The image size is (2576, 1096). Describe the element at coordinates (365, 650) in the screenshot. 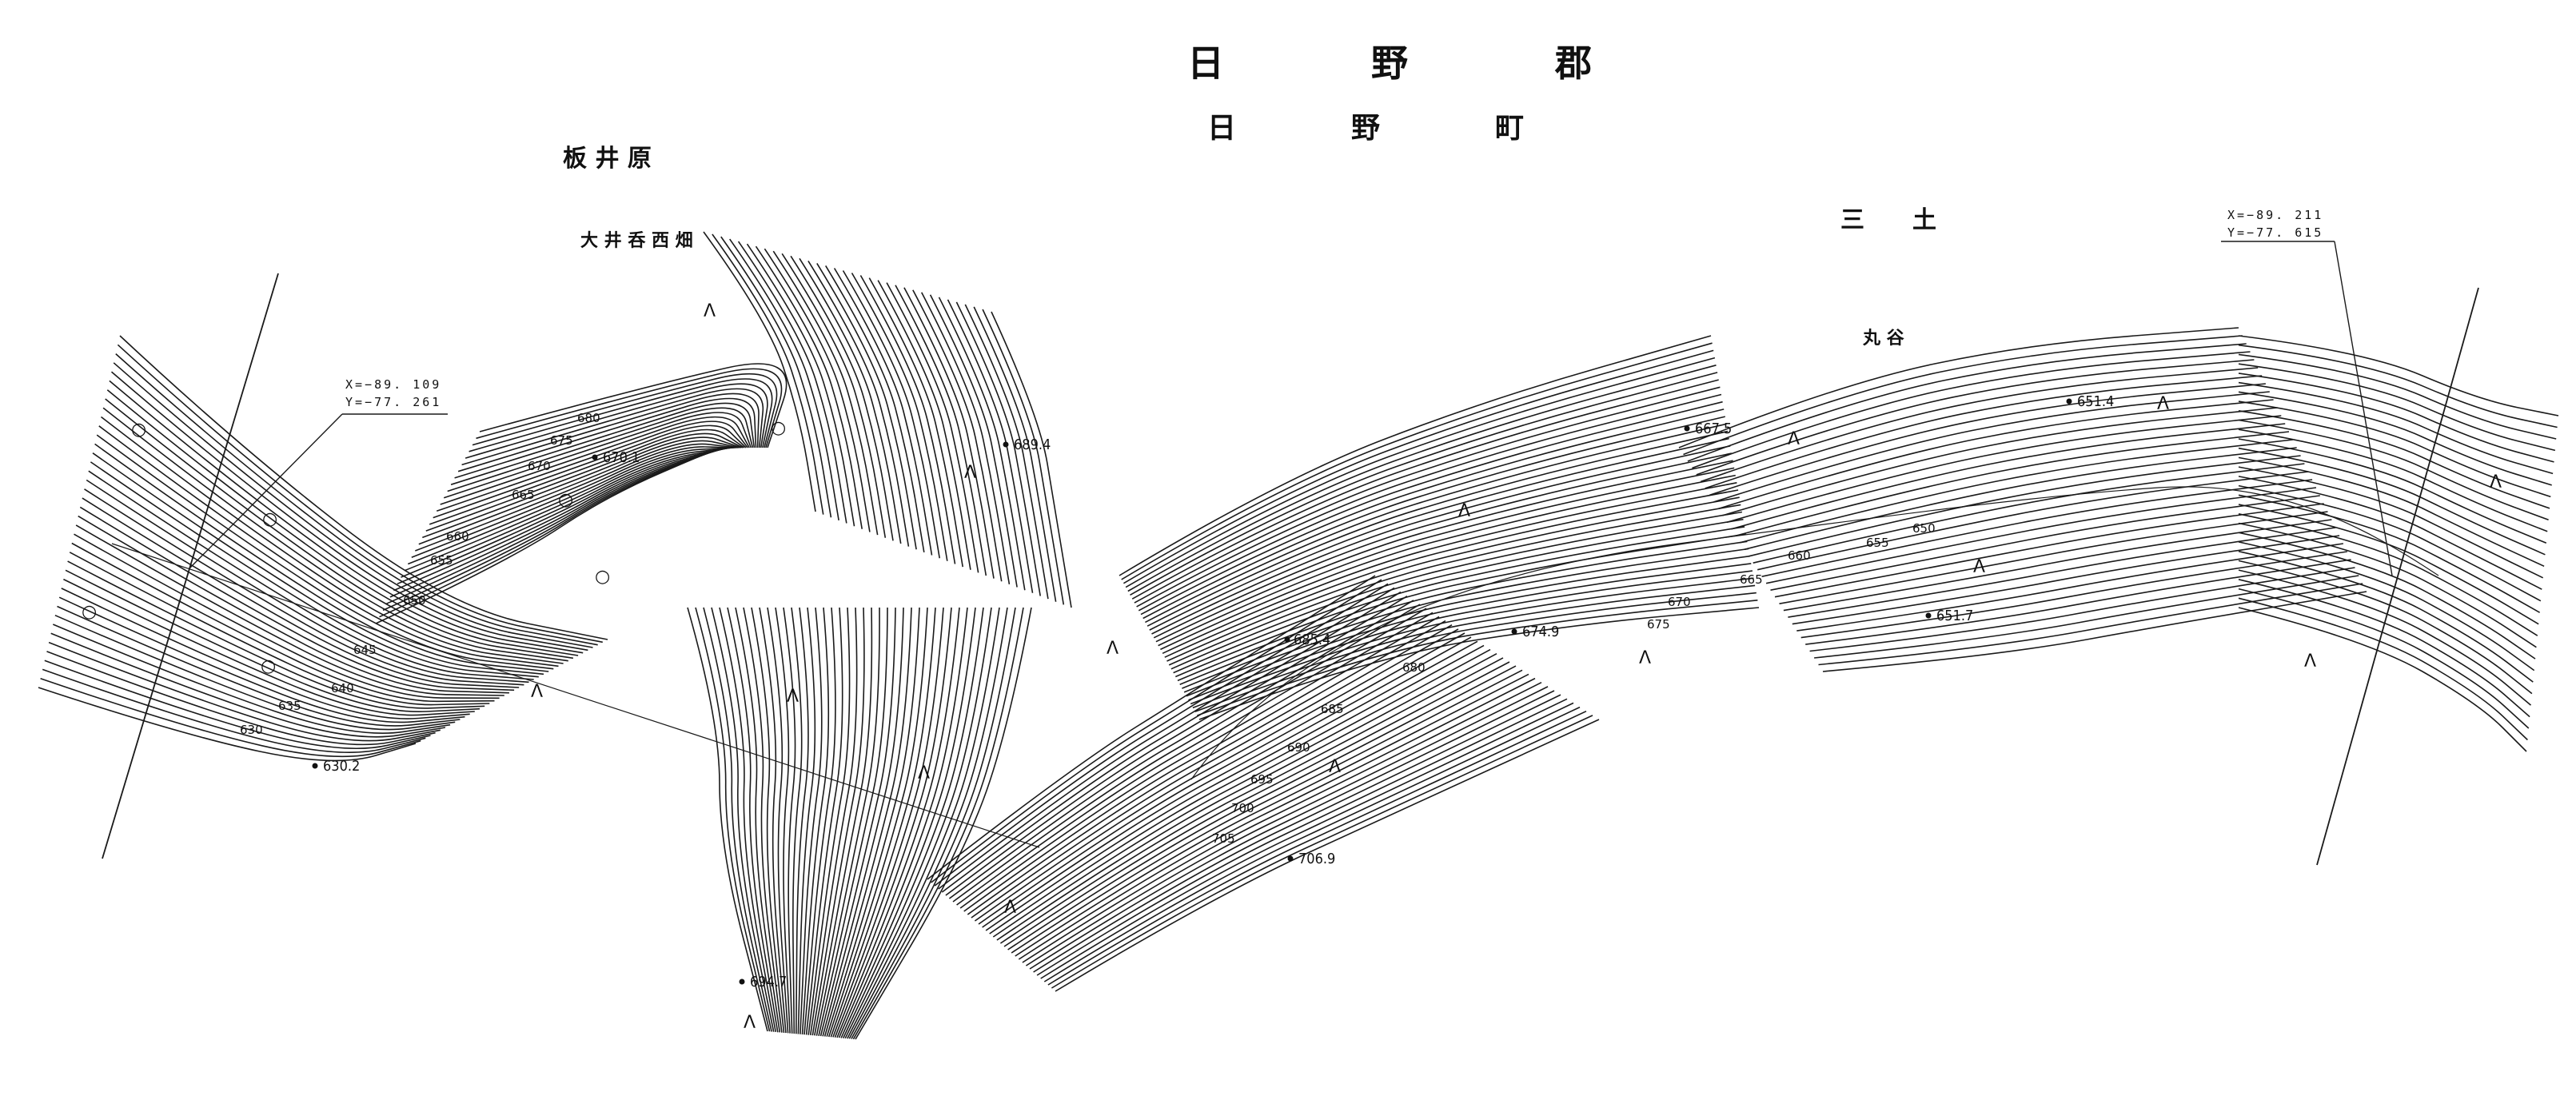

I see `contour-label: 645` at that location.